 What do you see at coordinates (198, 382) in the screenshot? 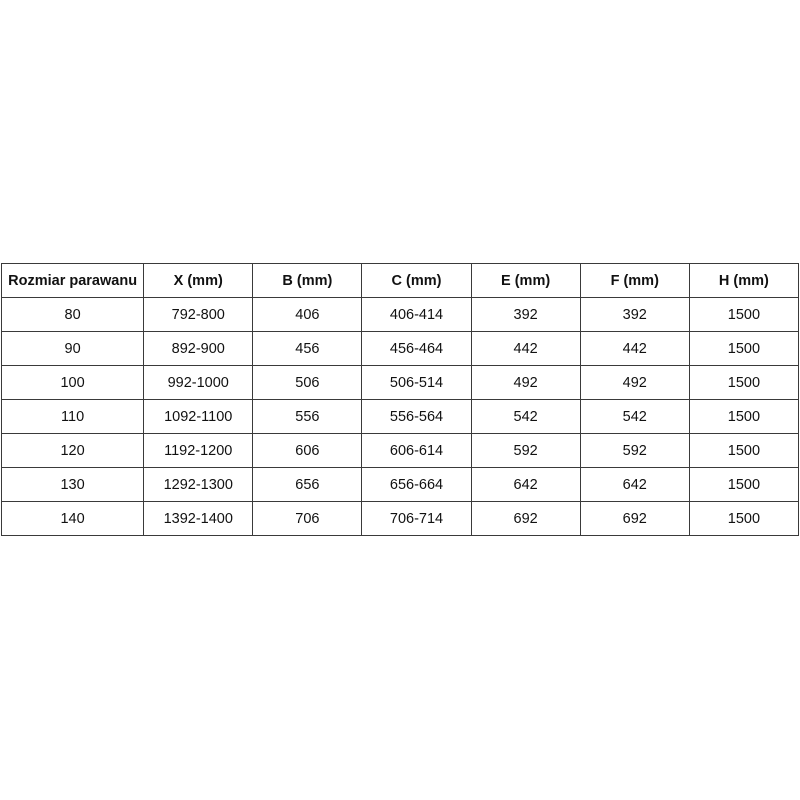
I see `table-cell: 992-1000` at bounding box center [198, 382].